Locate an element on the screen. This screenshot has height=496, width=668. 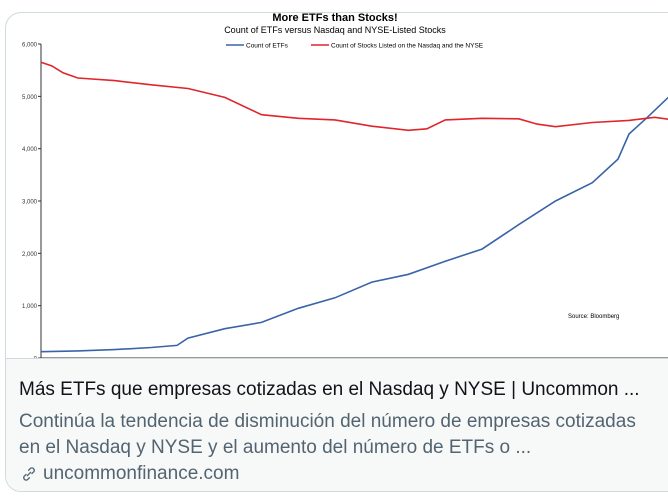
card-domain-text: uncommonfinance.com is located at coordinates (141, 473).